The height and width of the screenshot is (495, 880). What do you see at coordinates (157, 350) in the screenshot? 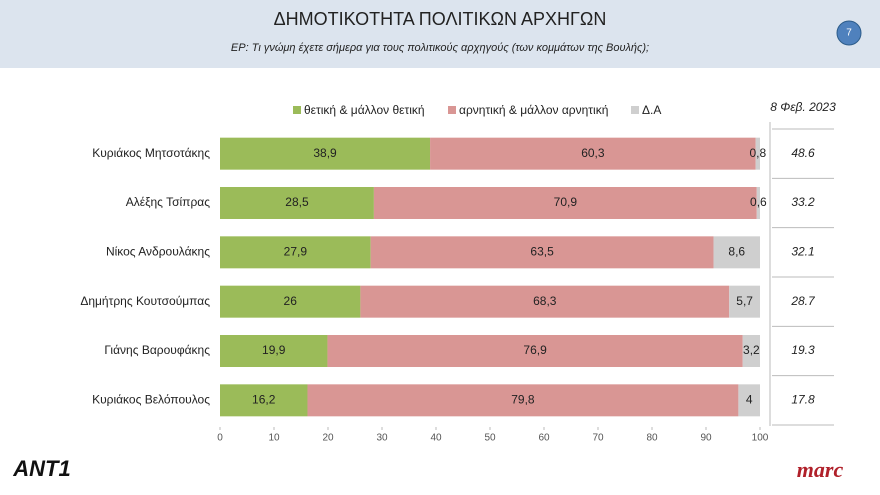
I see `y-tick-label: Γιάνης Βαρουφάκης` at bounding box center [157, 350].